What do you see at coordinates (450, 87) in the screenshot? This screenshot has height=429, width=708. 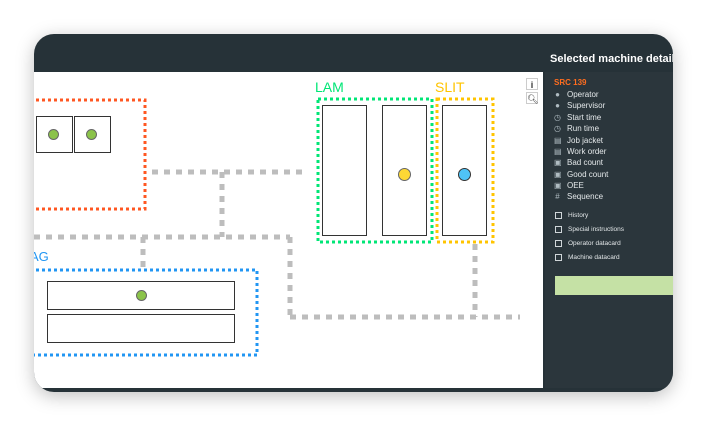 I see `slit-label: SLIT` at bounding box center [450, 87].